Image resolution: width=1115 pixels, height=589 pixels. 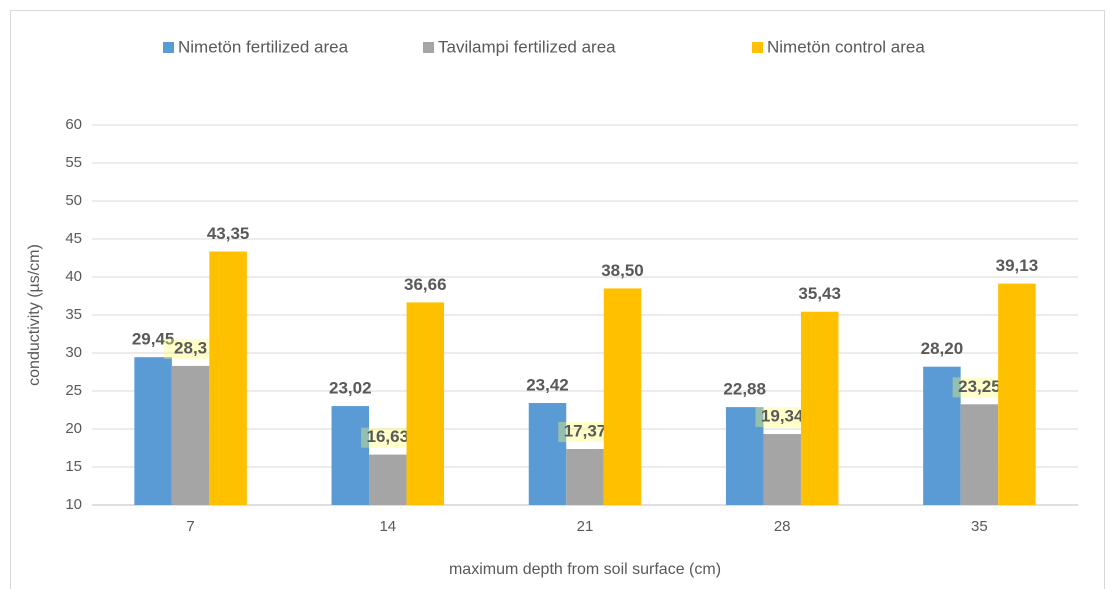 I want to click on x-tick-label: 14, so click(x=387, y=526).